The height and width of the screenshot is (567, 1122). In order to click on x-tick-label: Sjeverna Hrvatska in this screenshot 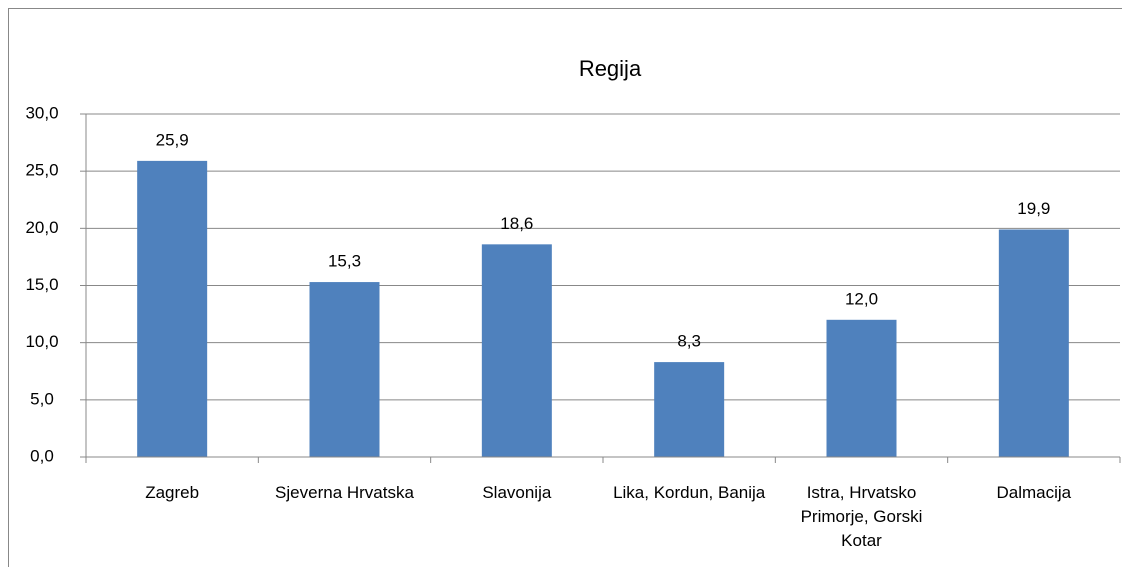, I will do `click(344, 492)`.